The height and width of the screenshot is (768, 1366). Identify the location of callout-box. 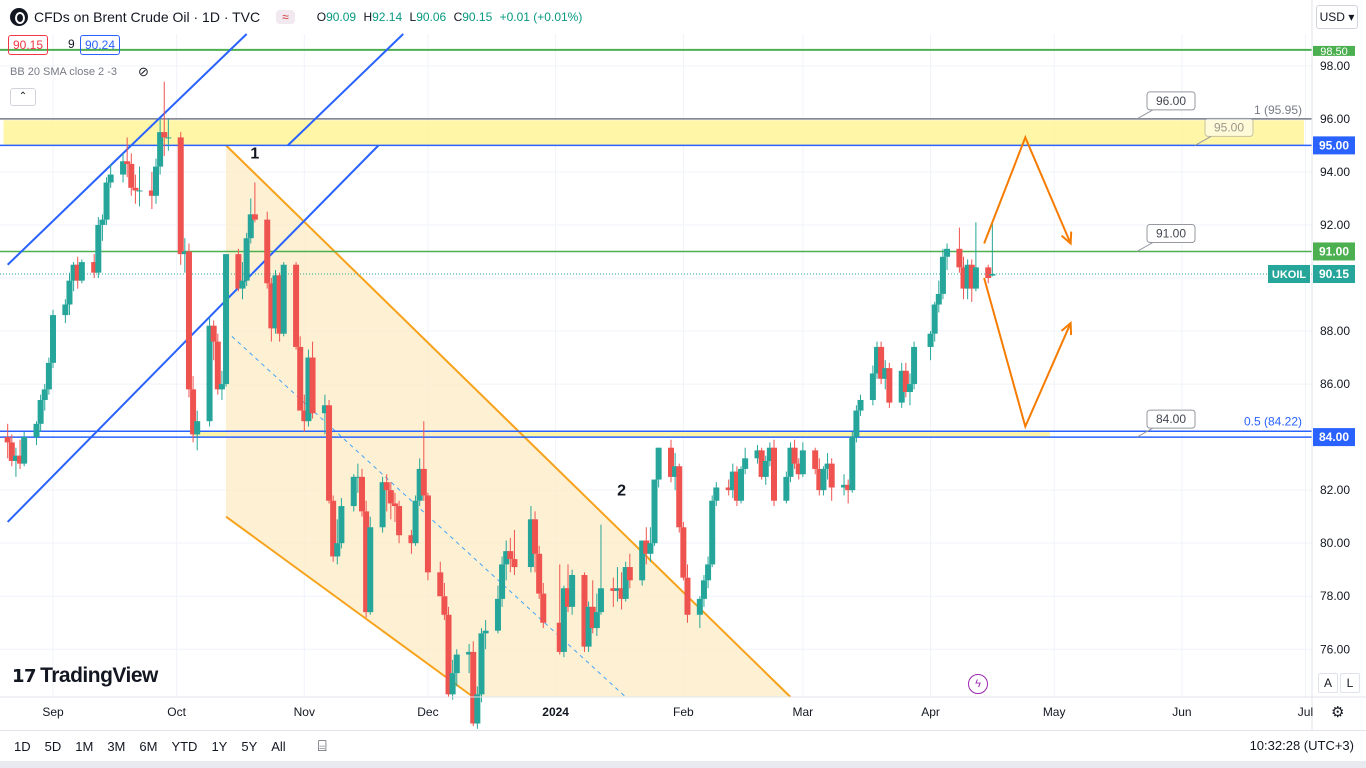
(1171, 419).